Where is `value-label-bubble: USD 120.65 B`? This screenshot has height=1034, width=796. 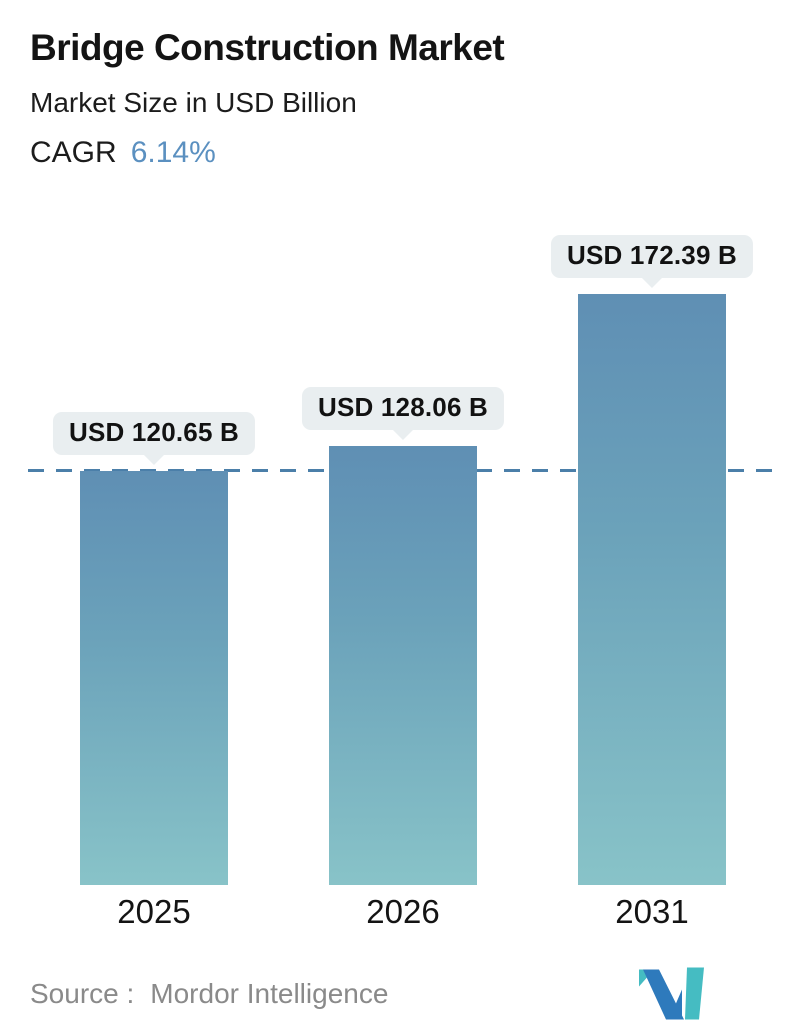
value-label-bubble: USD 120.65 B is located at coordinates (154, 438).